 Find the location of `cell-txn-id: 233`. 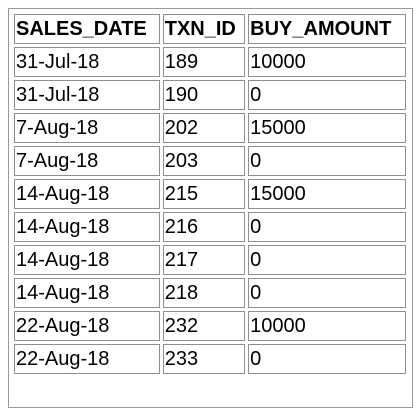

cell-txn-id: 233 is located at coordinates (204, 359).